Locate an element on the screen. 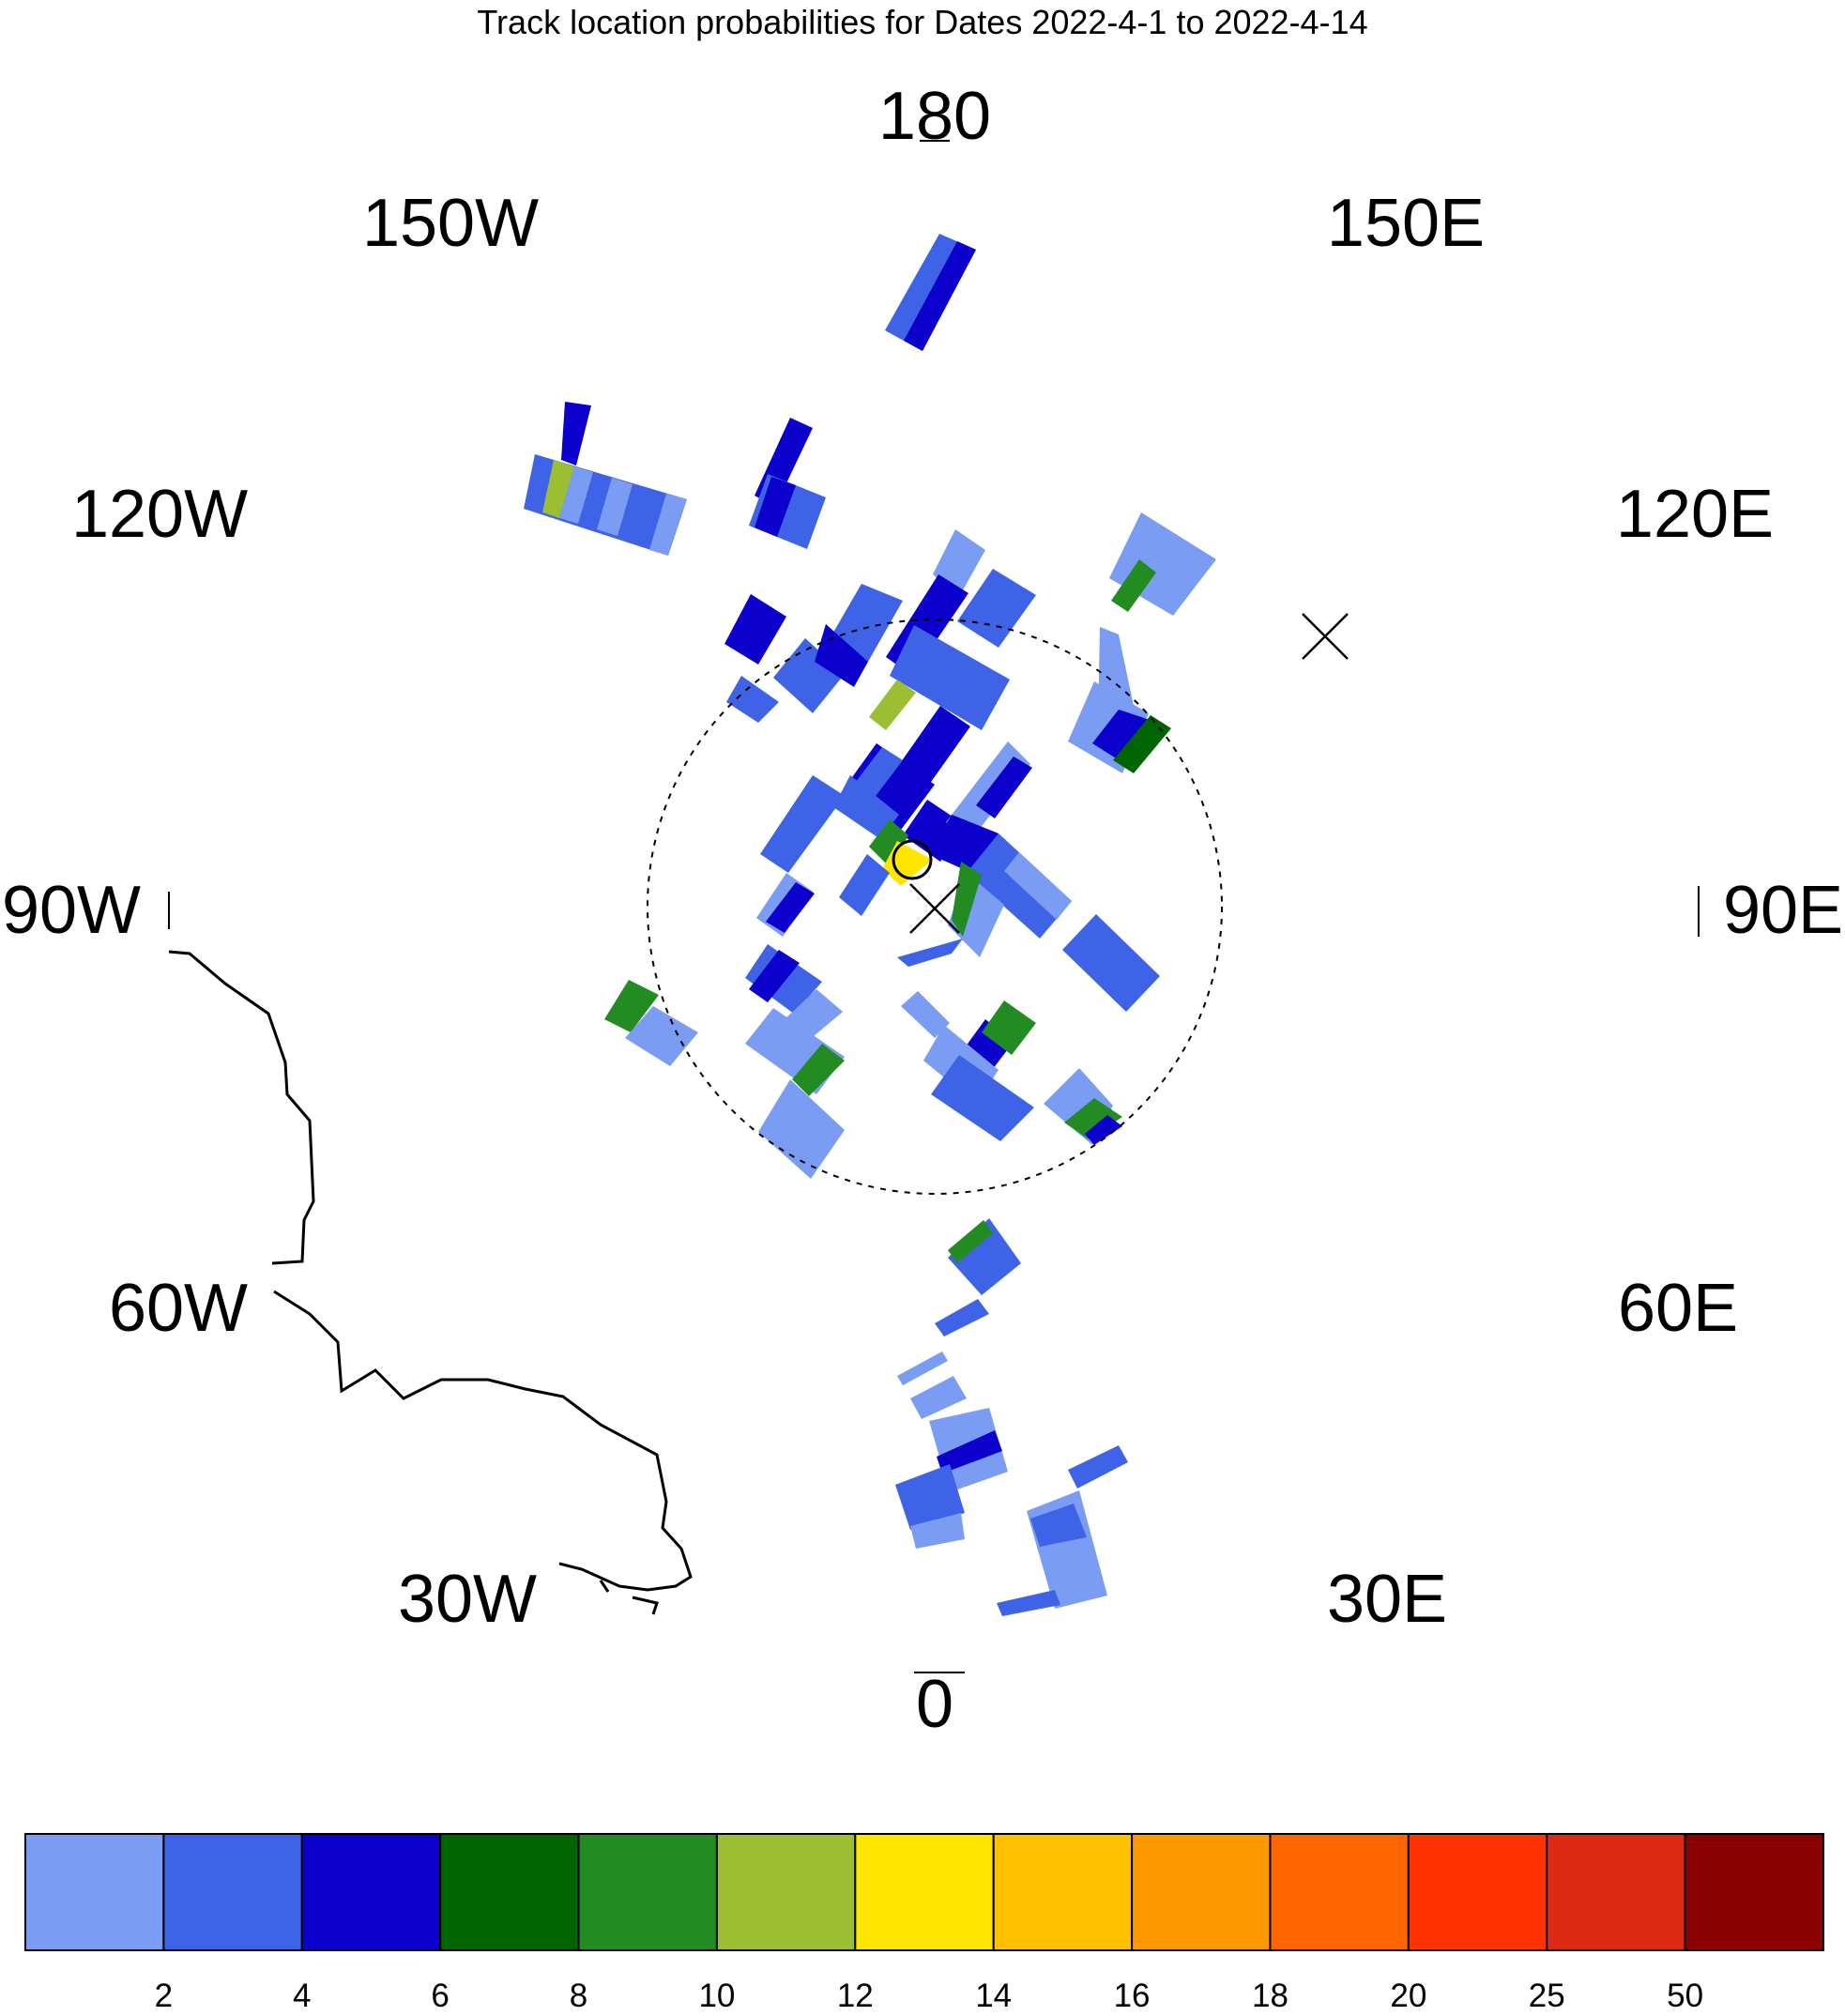 This screenshot has height=2016, width=1845. lon-label-0: 0 is located at coordinates (934, 1704).